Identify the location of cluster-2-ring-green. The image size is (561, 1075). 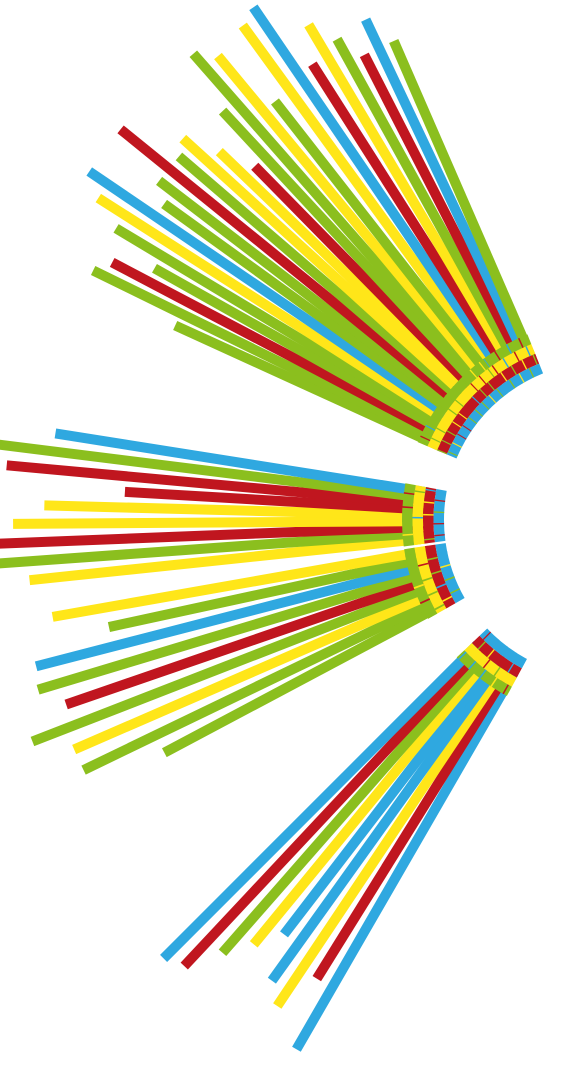
(453, 403).